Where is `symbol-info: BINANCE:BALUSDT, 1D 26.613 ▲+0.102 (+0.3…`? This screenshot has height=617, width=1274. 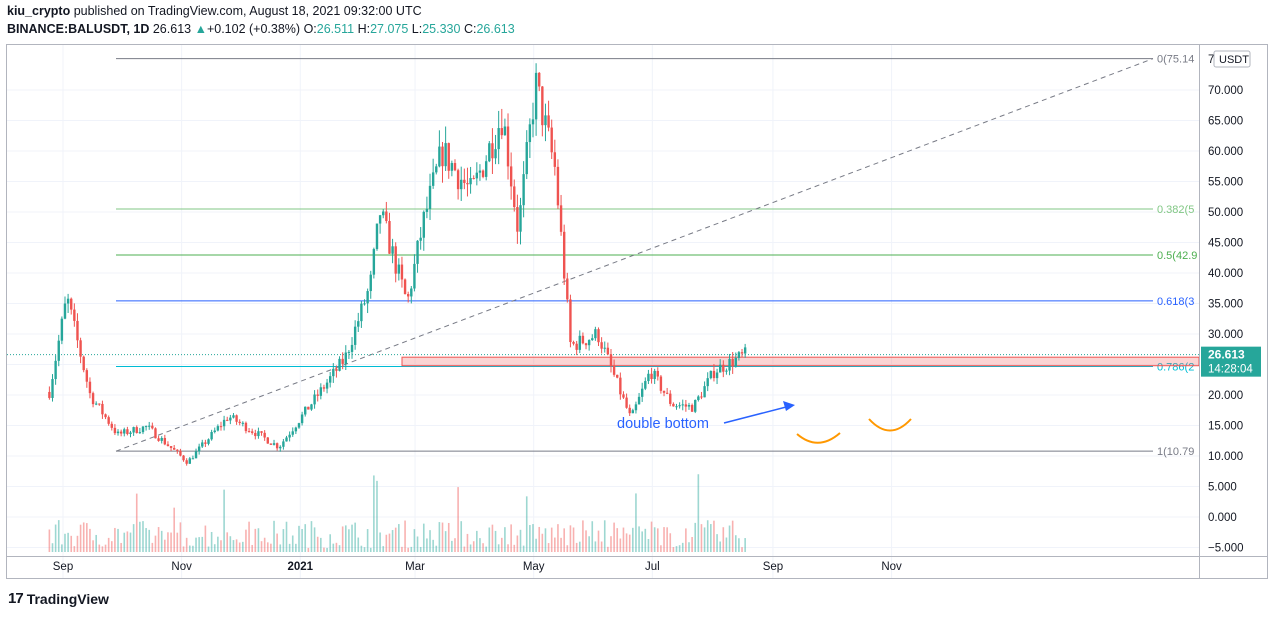
symbol-info: BINANCE:BALUSDT, 1D 26.613 ▲+0.102 (+0.3… is located at coordinates (261, 29).